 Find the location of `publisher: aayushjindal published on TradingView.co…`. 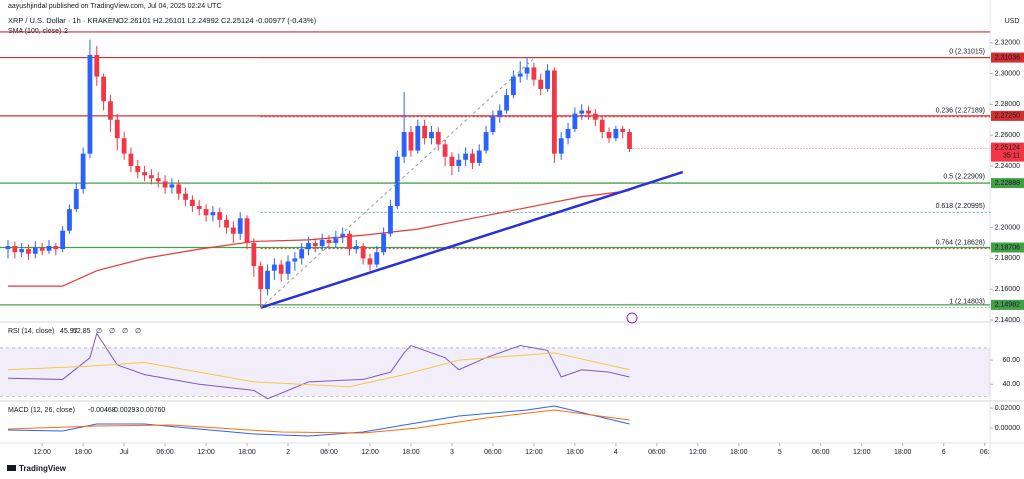

publisher: aayushjindal published on TradingView.co… is located at coordinates (115, 6).